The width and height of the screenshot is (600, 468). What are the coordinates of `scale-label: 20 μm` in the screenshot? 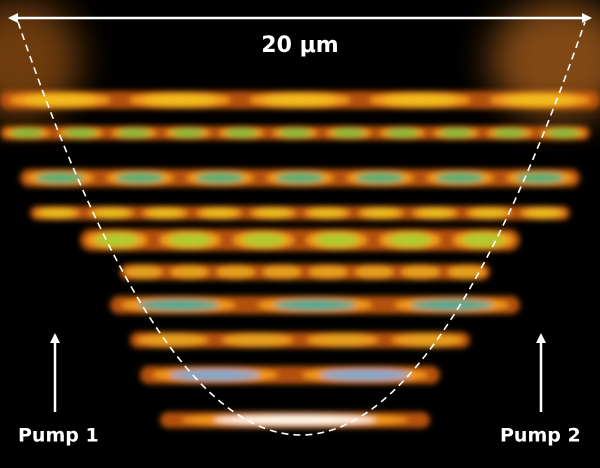 It's located at (299, 45).